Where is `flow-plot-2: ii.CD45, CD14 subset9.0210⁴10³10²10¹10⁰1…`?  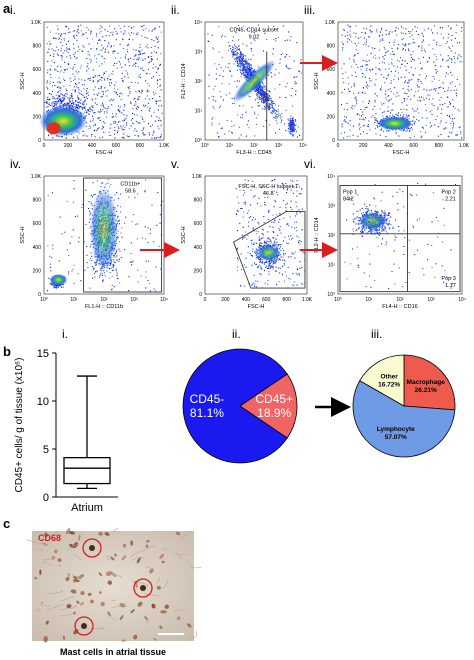
flow-plot-2: ii.CD45, CD14 subset9.0210⁴10³10²10¹10⁰1… is located at coordinates (239, 79).